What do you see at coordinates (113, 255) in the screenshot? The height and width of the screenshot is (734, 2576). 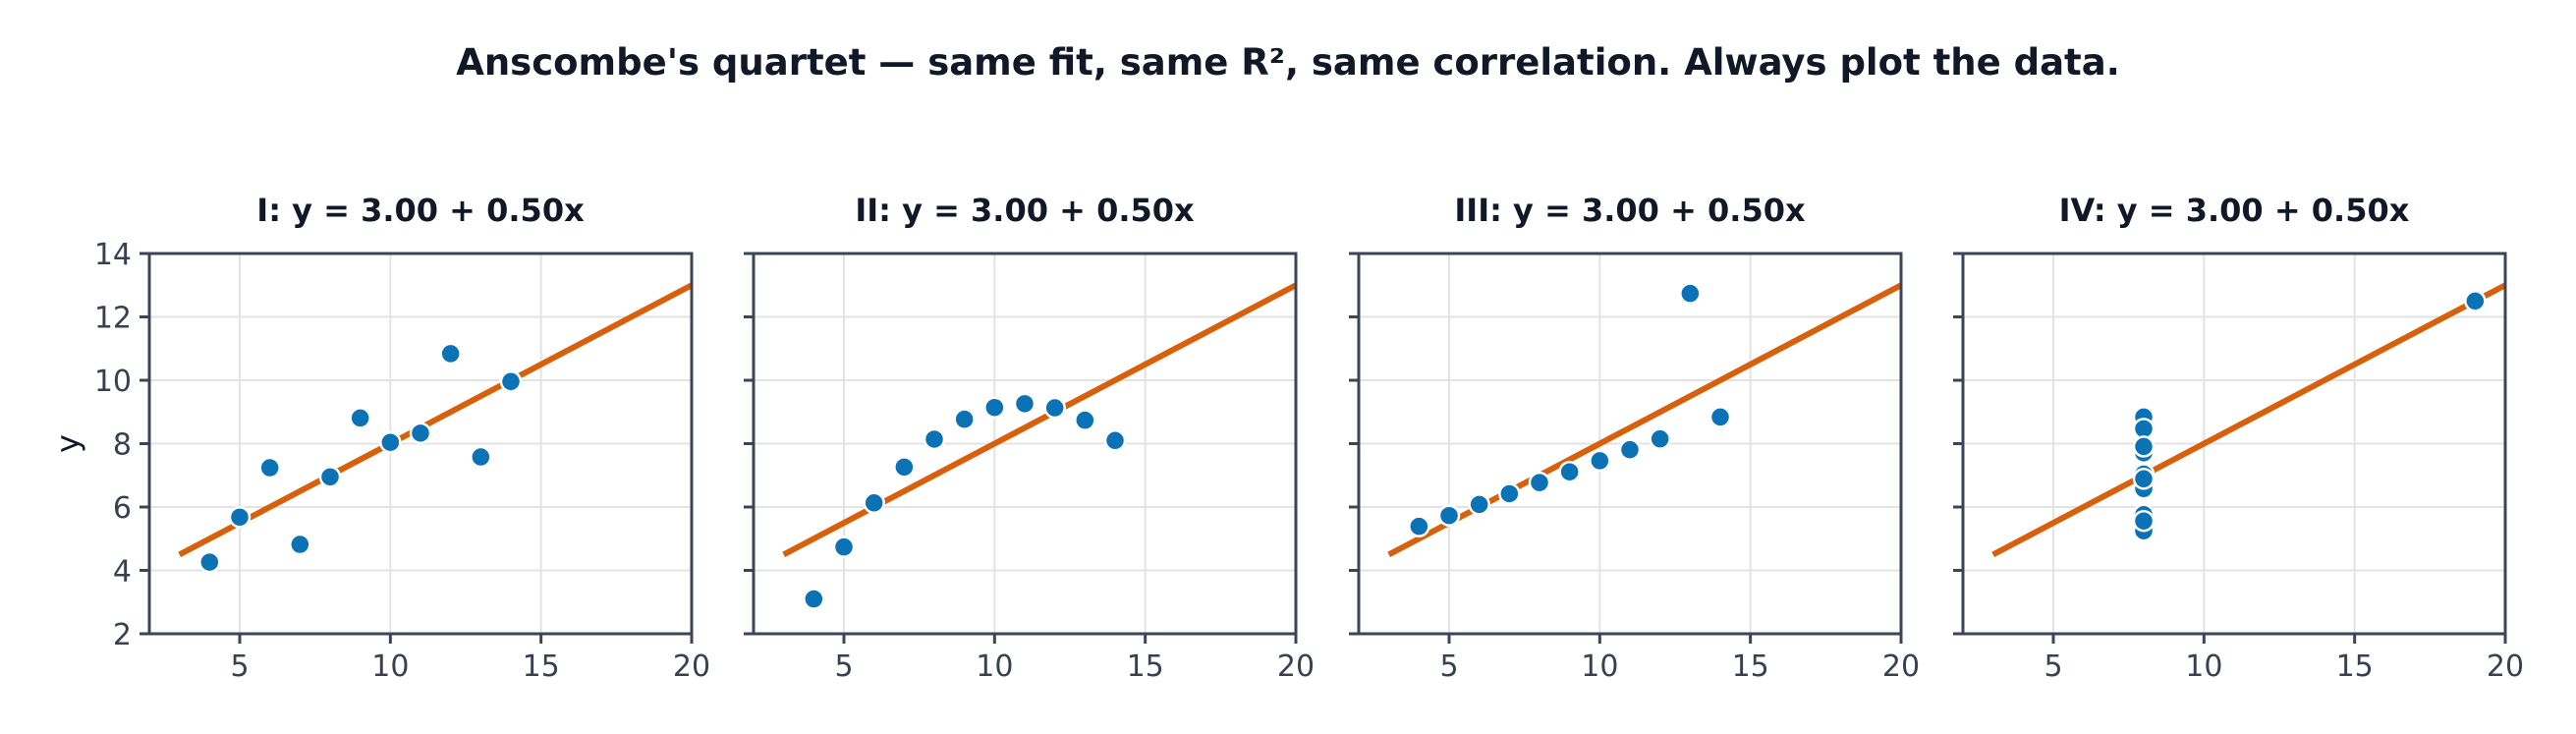 I see `y-tick-label: 14` at bounding box center [113, 255].